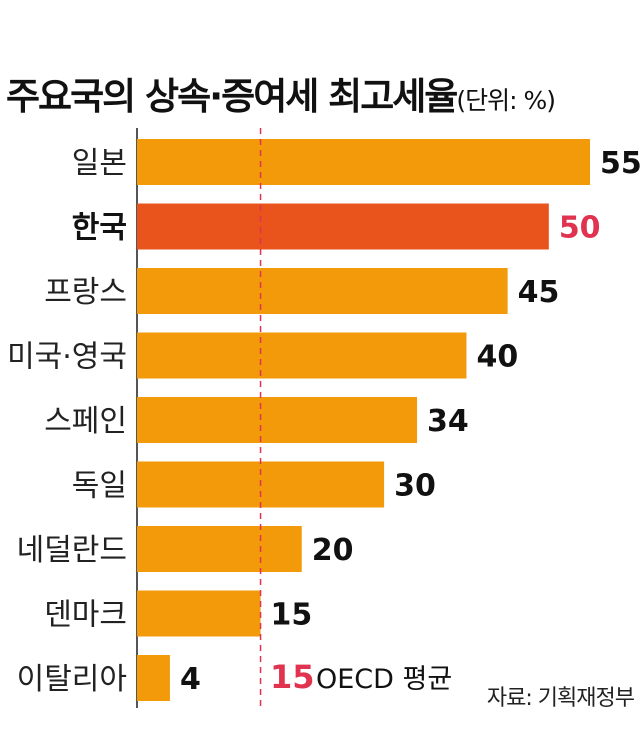 This screenshot has height=738, width=640. I want to click on value-label-6: 20, so click(333, 550).